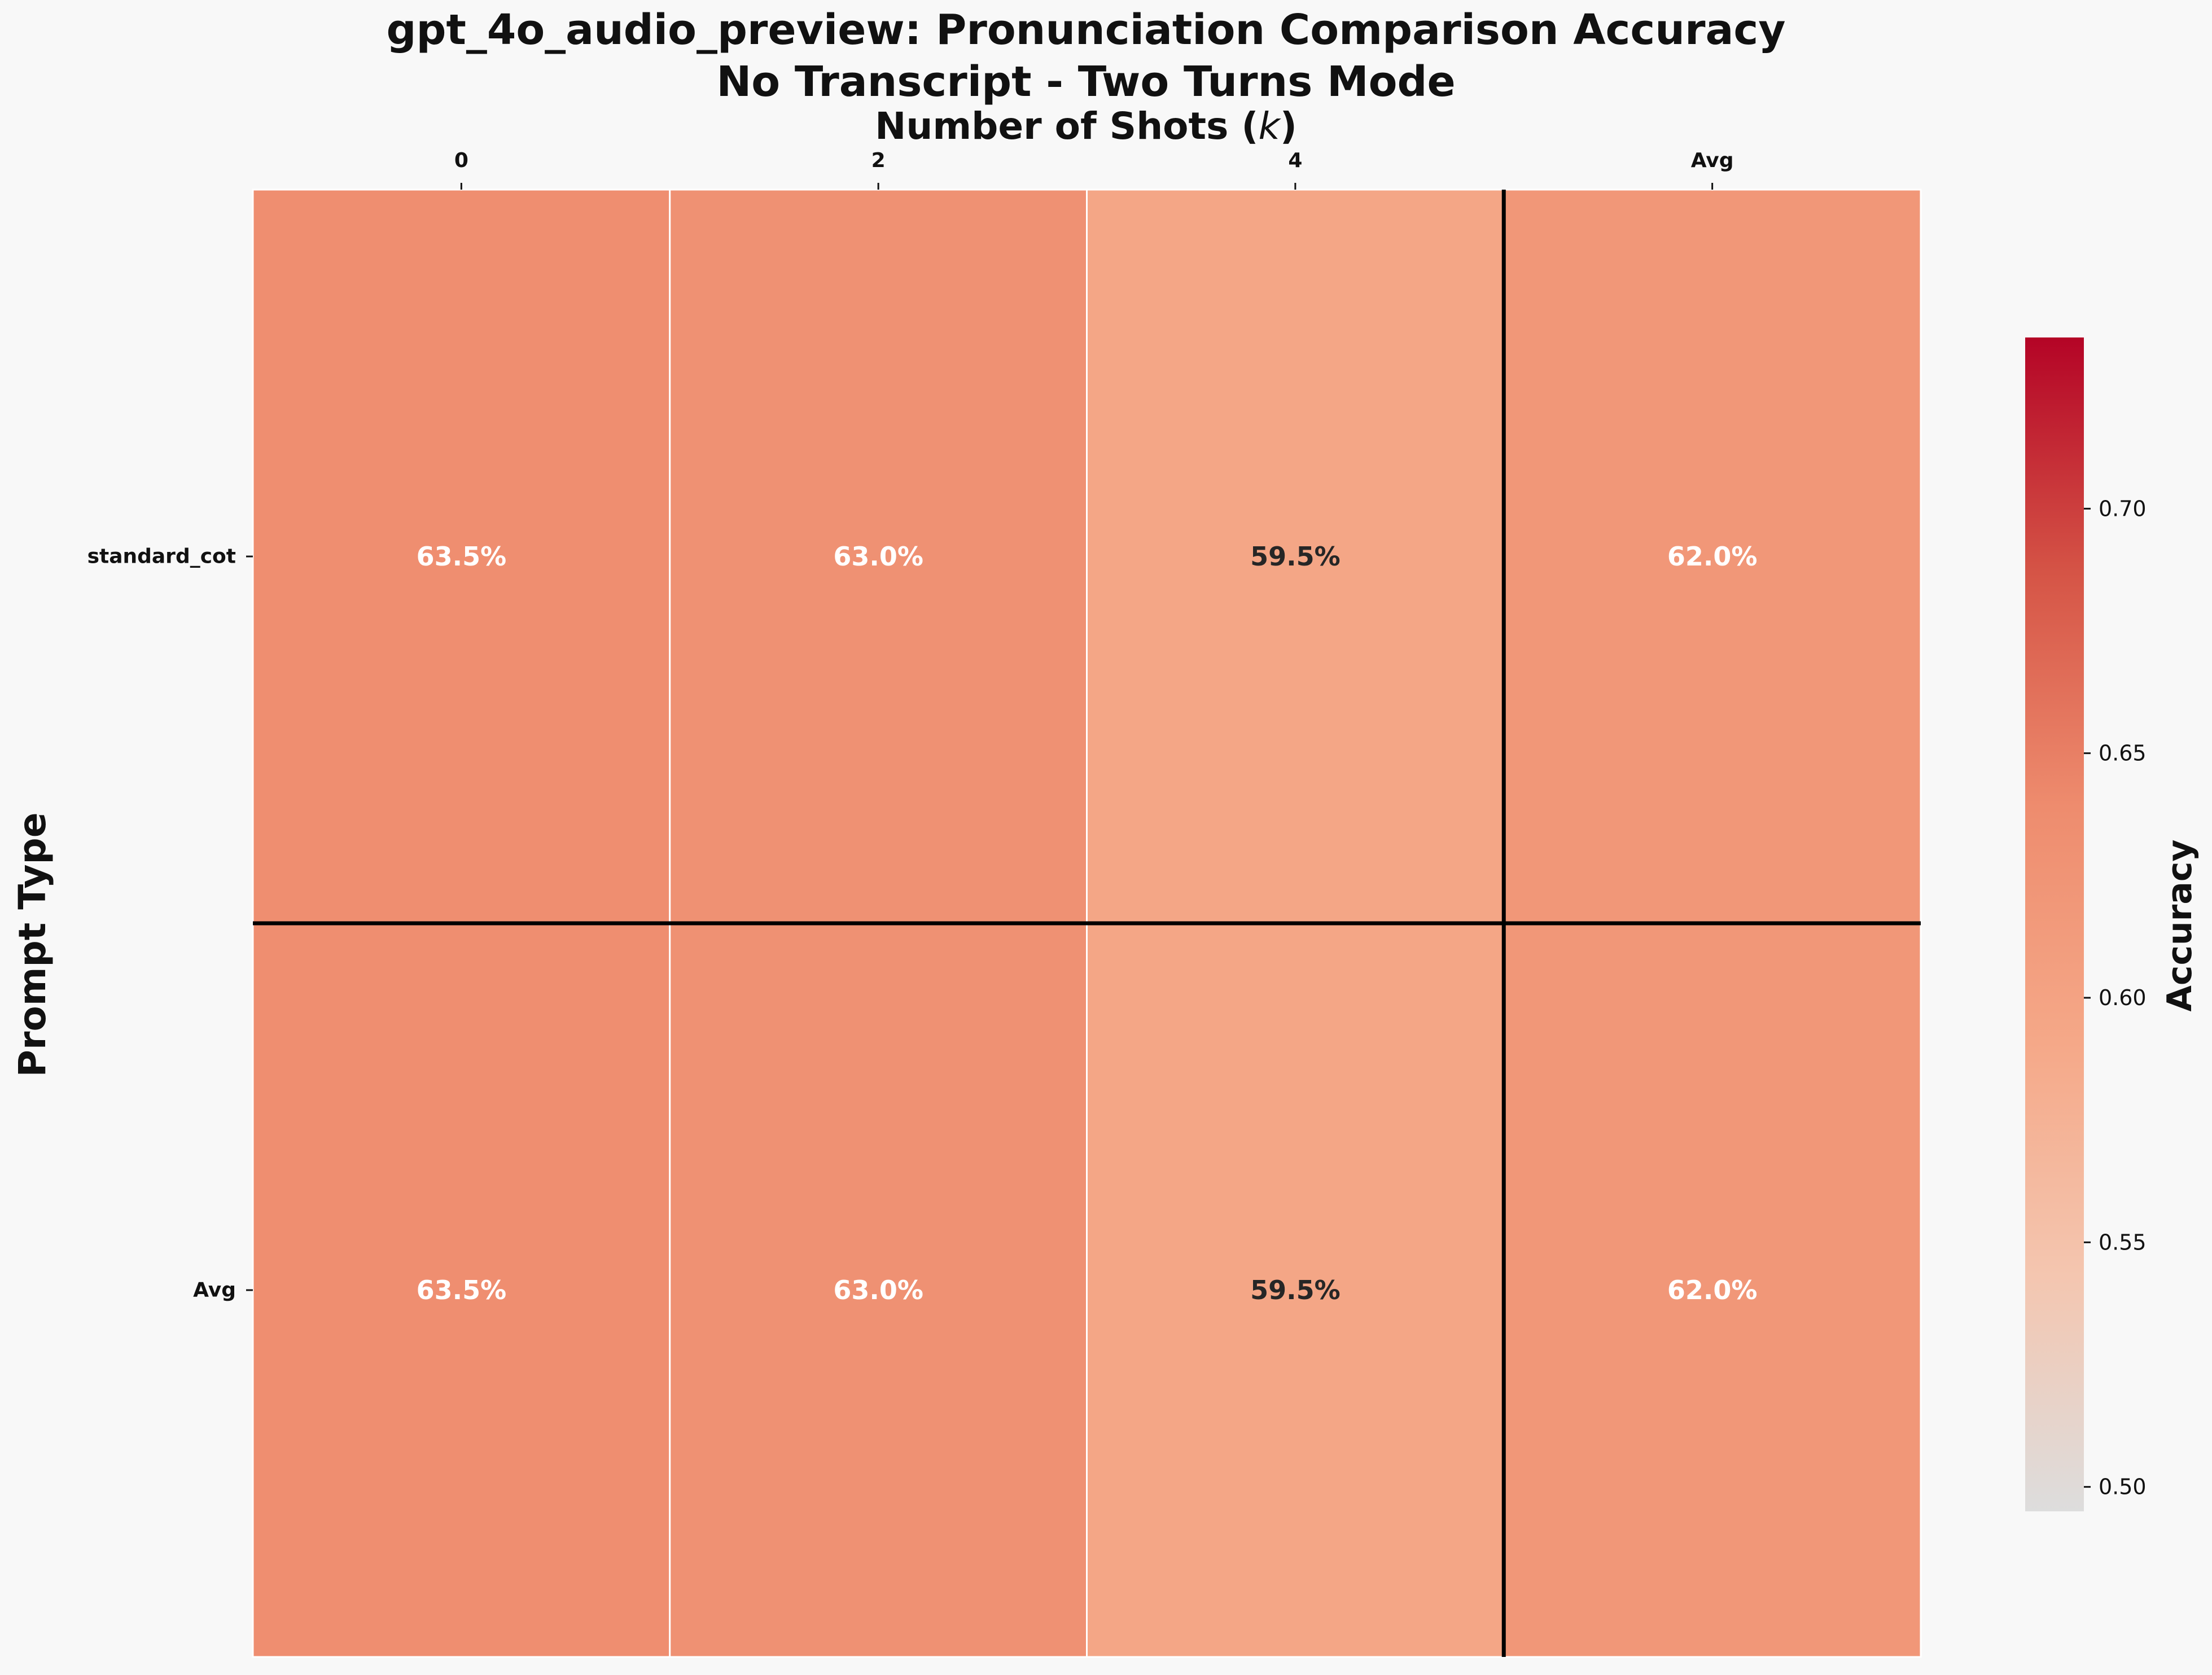 This screenshot has width=2212, height=1675. I want to click on y-tick-label: standard_cot, so click(161, 556).